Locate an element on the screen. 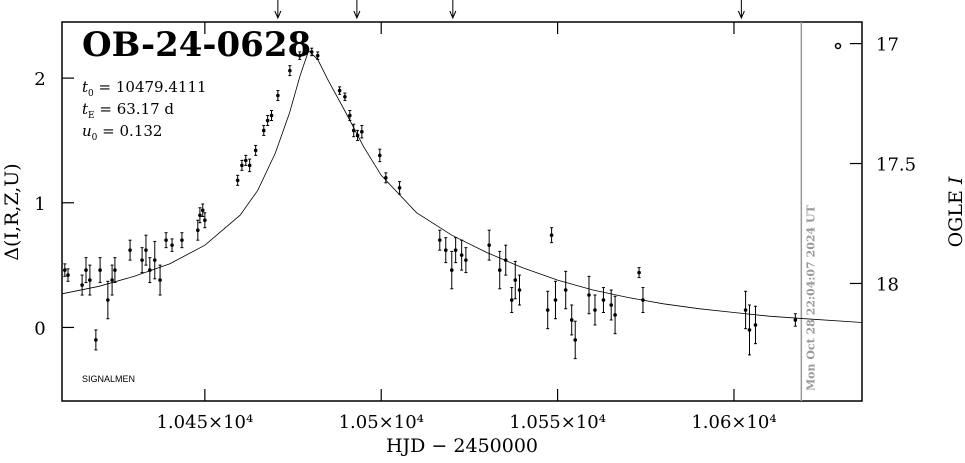  y2-tick-label: 18 is located at coordinates (887, 284).